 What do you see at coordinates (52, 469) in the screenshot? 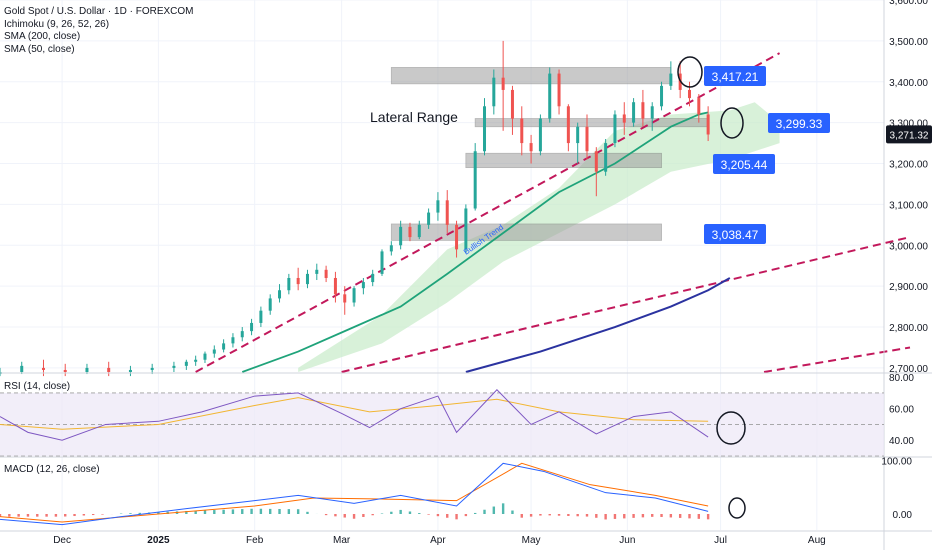
I see `macd-title: MACD (12, 26, close)` at bounding box center [52, 469].